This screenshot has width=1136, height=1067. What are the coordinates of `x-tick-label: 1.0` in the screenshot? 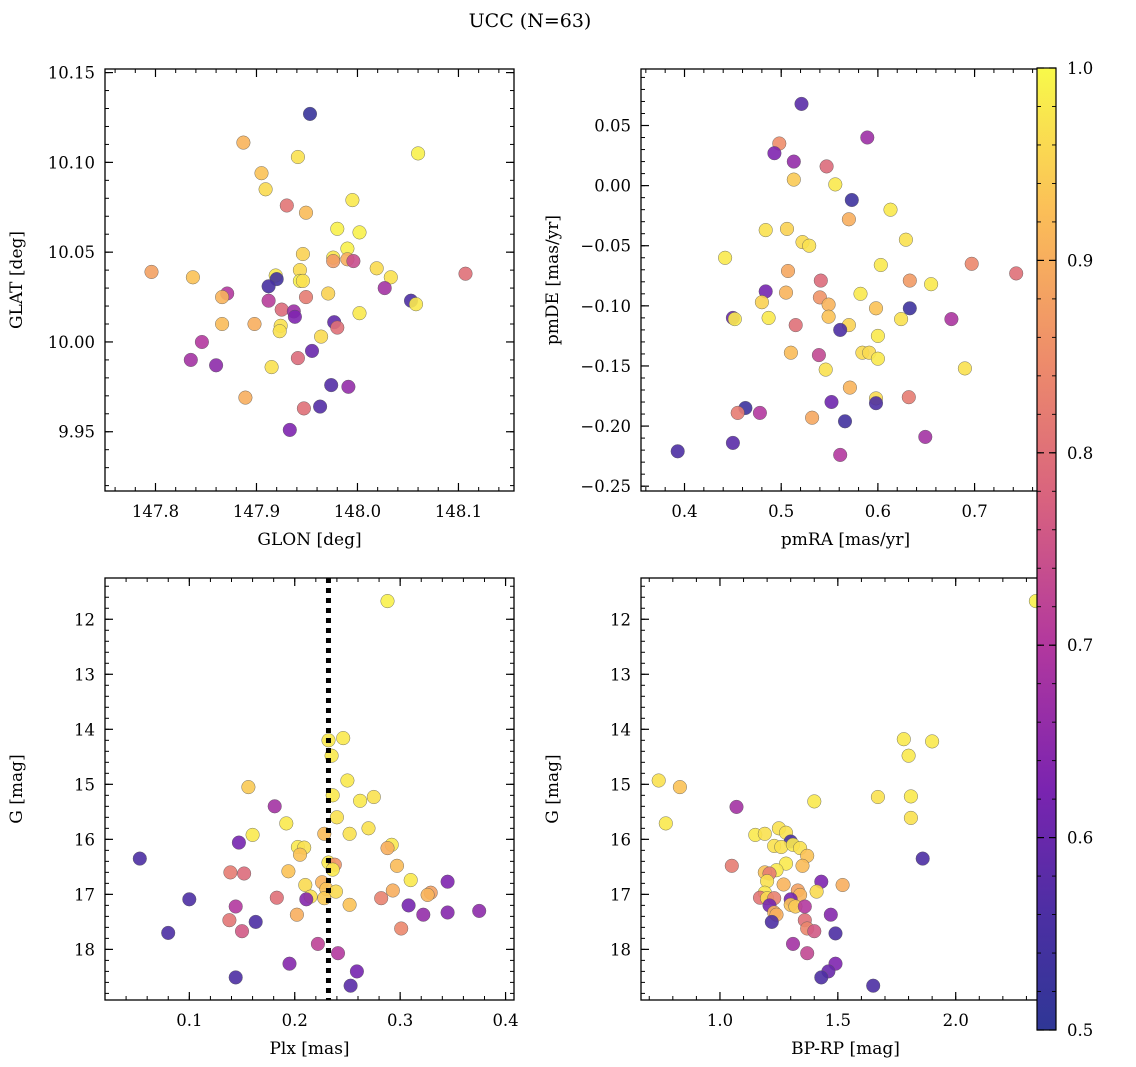 It's located at (720, 1020).